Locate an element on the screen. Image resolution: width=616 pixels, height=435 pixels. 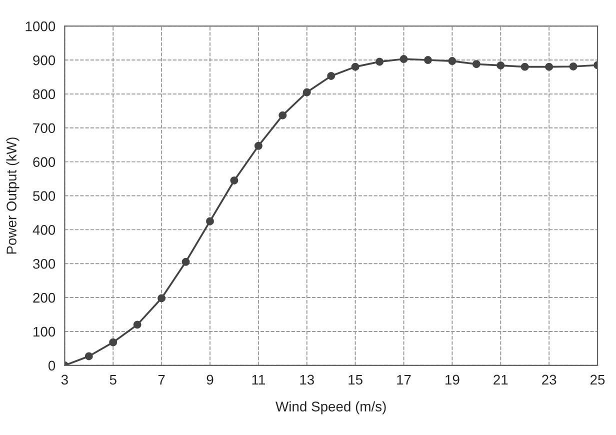
y-tick-label: 300 is located at coordinates (44, 263).